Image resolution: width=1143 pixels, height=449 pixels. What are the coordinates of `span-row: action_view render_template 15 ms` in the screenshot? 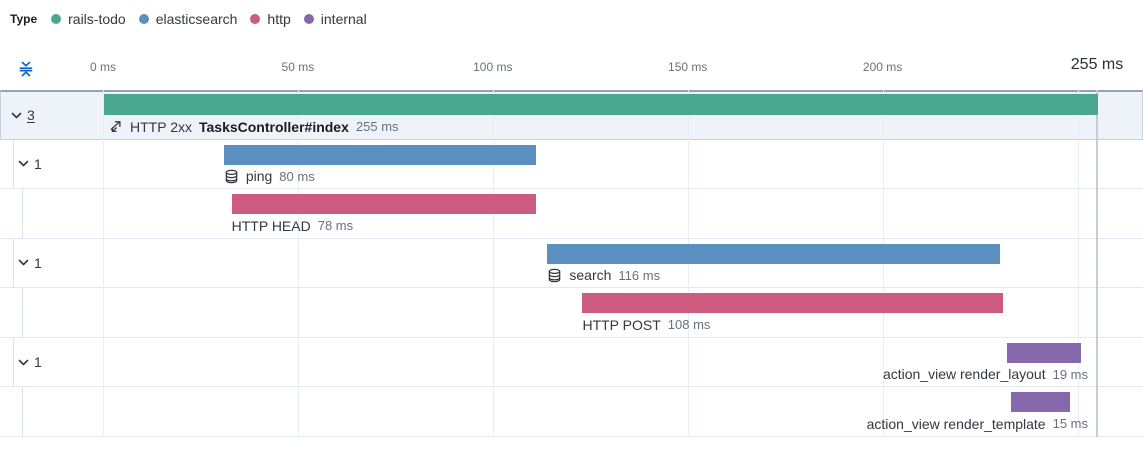 It's located at (571, 412).